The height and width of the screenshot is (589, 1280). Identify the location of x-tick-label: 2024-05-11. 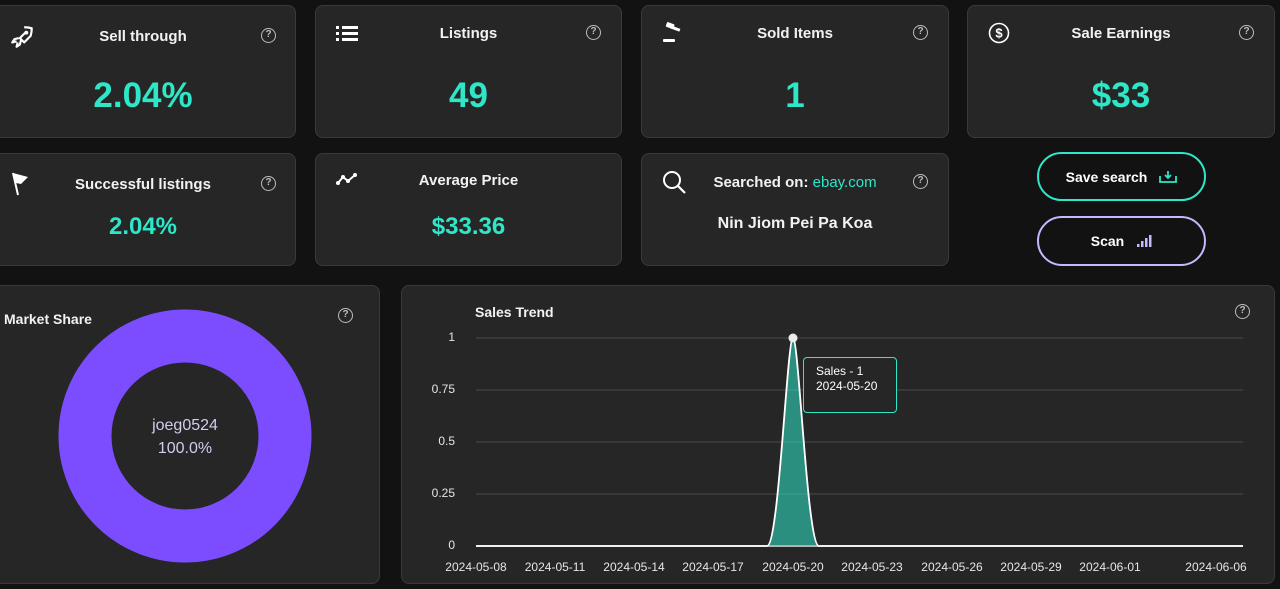
(555, 567).